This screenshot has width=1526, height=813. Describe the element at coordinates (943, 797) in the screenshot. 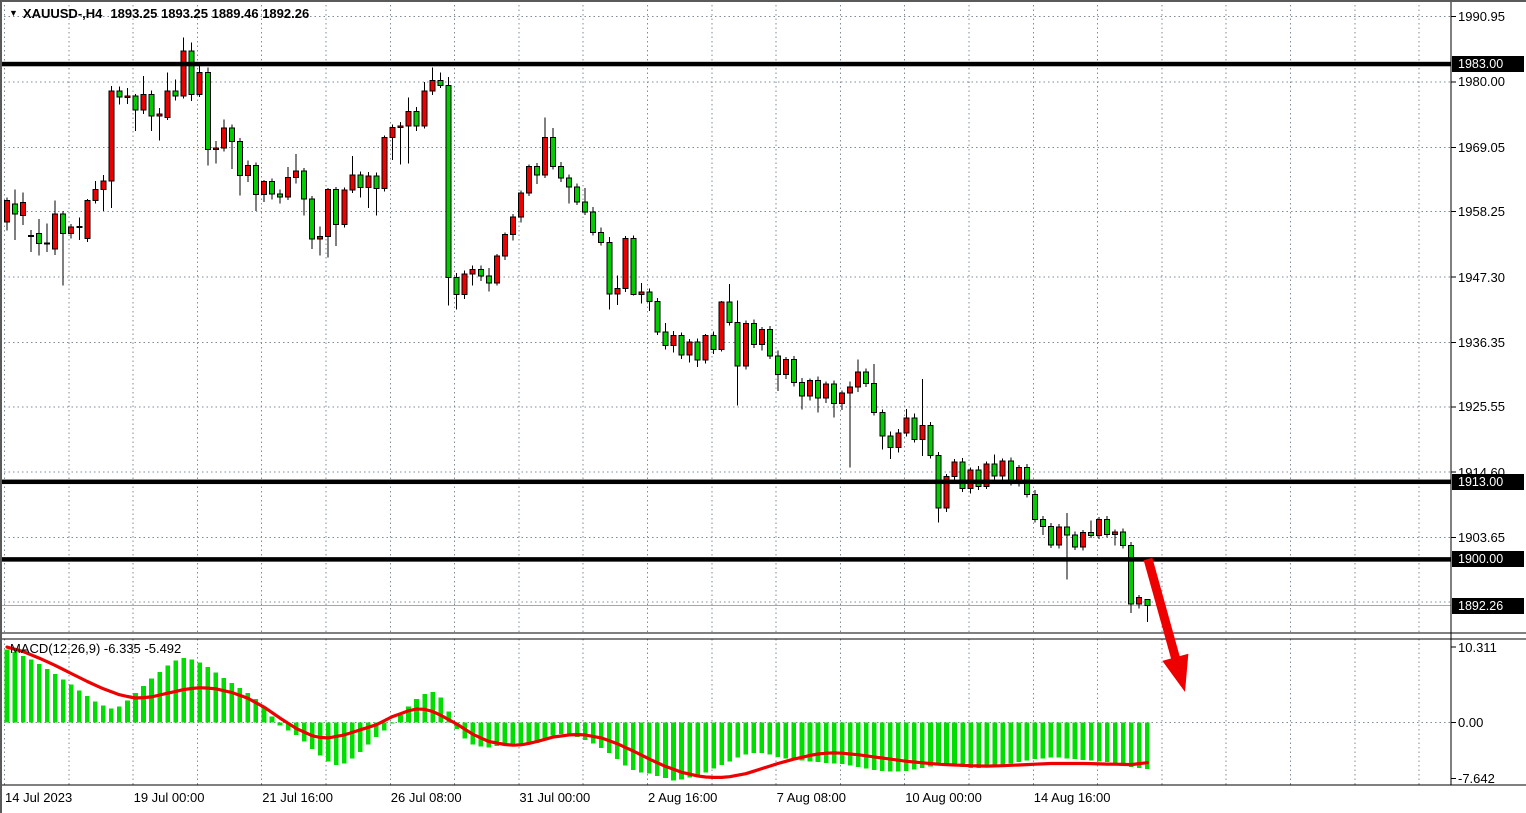

I see `time-axis-label: 10 Aug 00:00` at that location.